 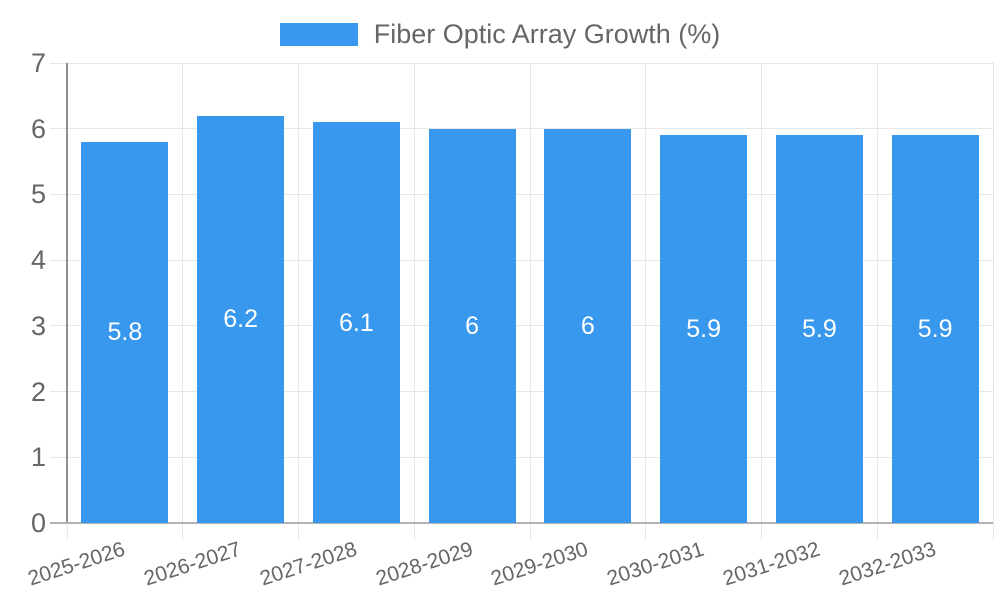 I want to click on x-axis-tick-label: 2030-2031, so click(x=656, y=564).